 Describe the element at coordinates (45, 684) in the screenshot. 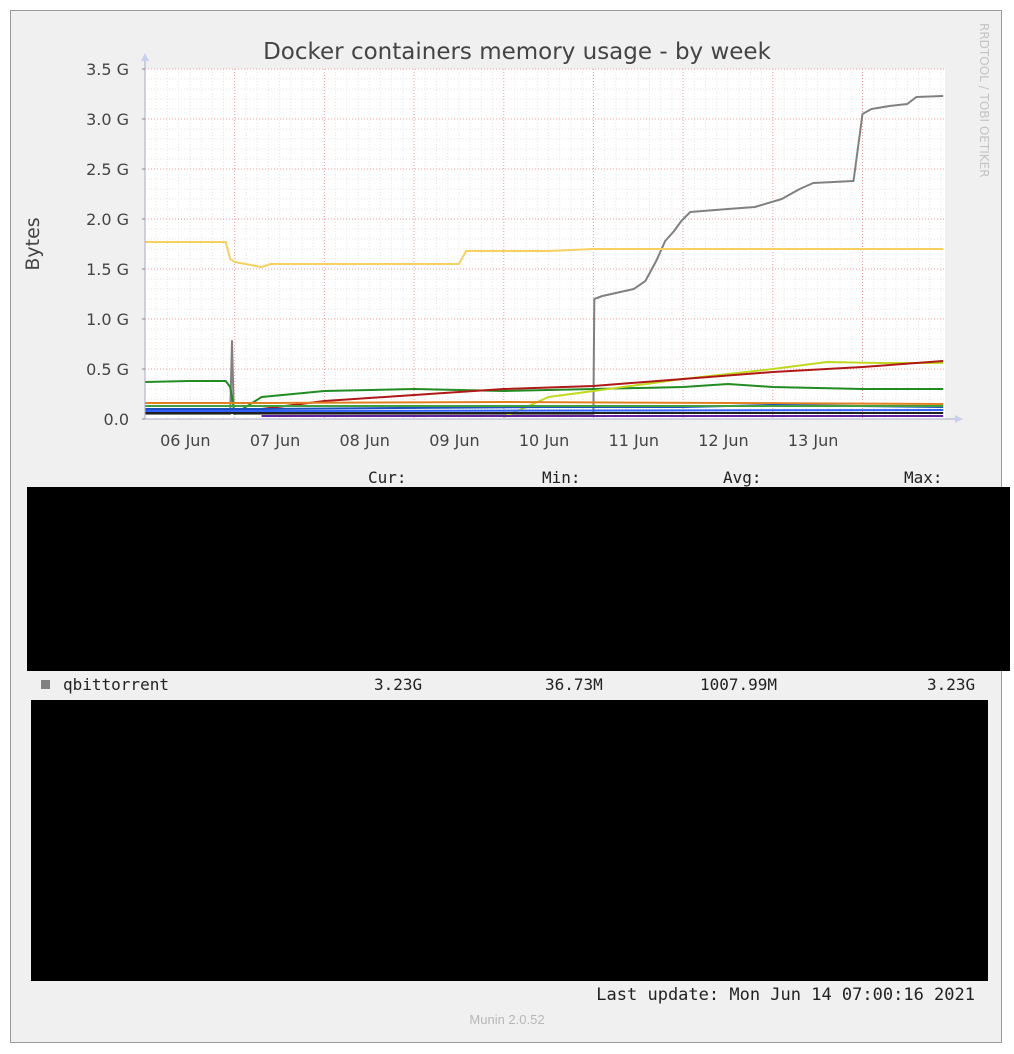

I see `legend-swatch` at that location.